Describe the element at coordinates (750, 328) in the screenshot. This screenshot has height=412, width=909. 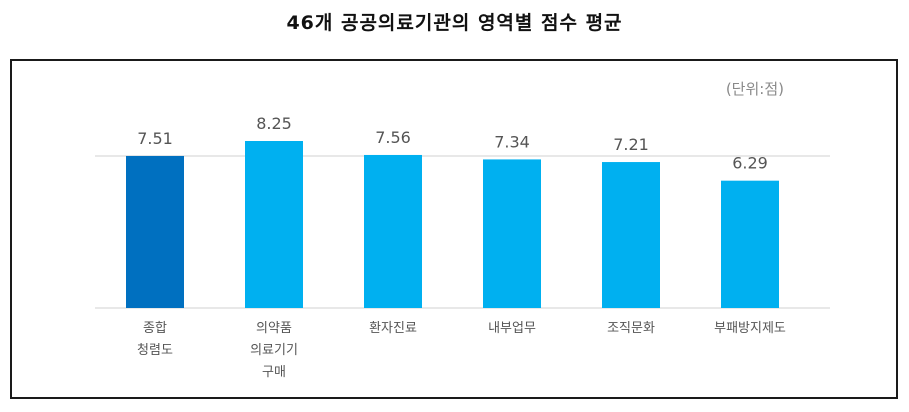
I see `category-label: 부패방지제도` at that location.